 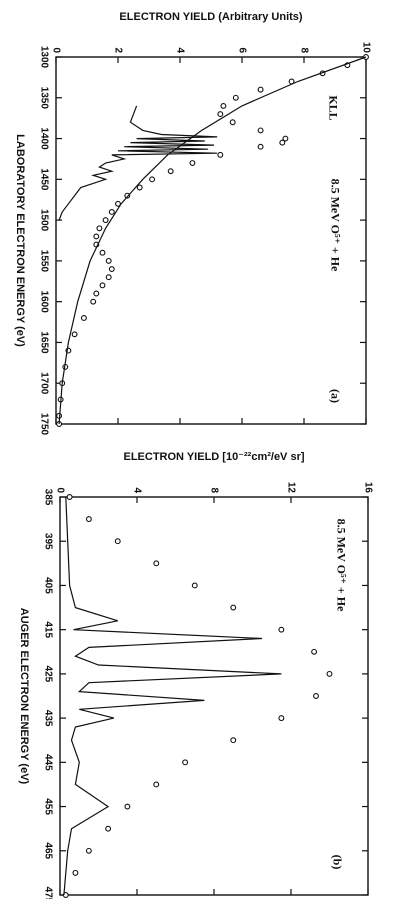 What do you see at coordinates (117, 50) in the screenshot?
I see `y-tick-label: 2` at bounding box center [117, 50].